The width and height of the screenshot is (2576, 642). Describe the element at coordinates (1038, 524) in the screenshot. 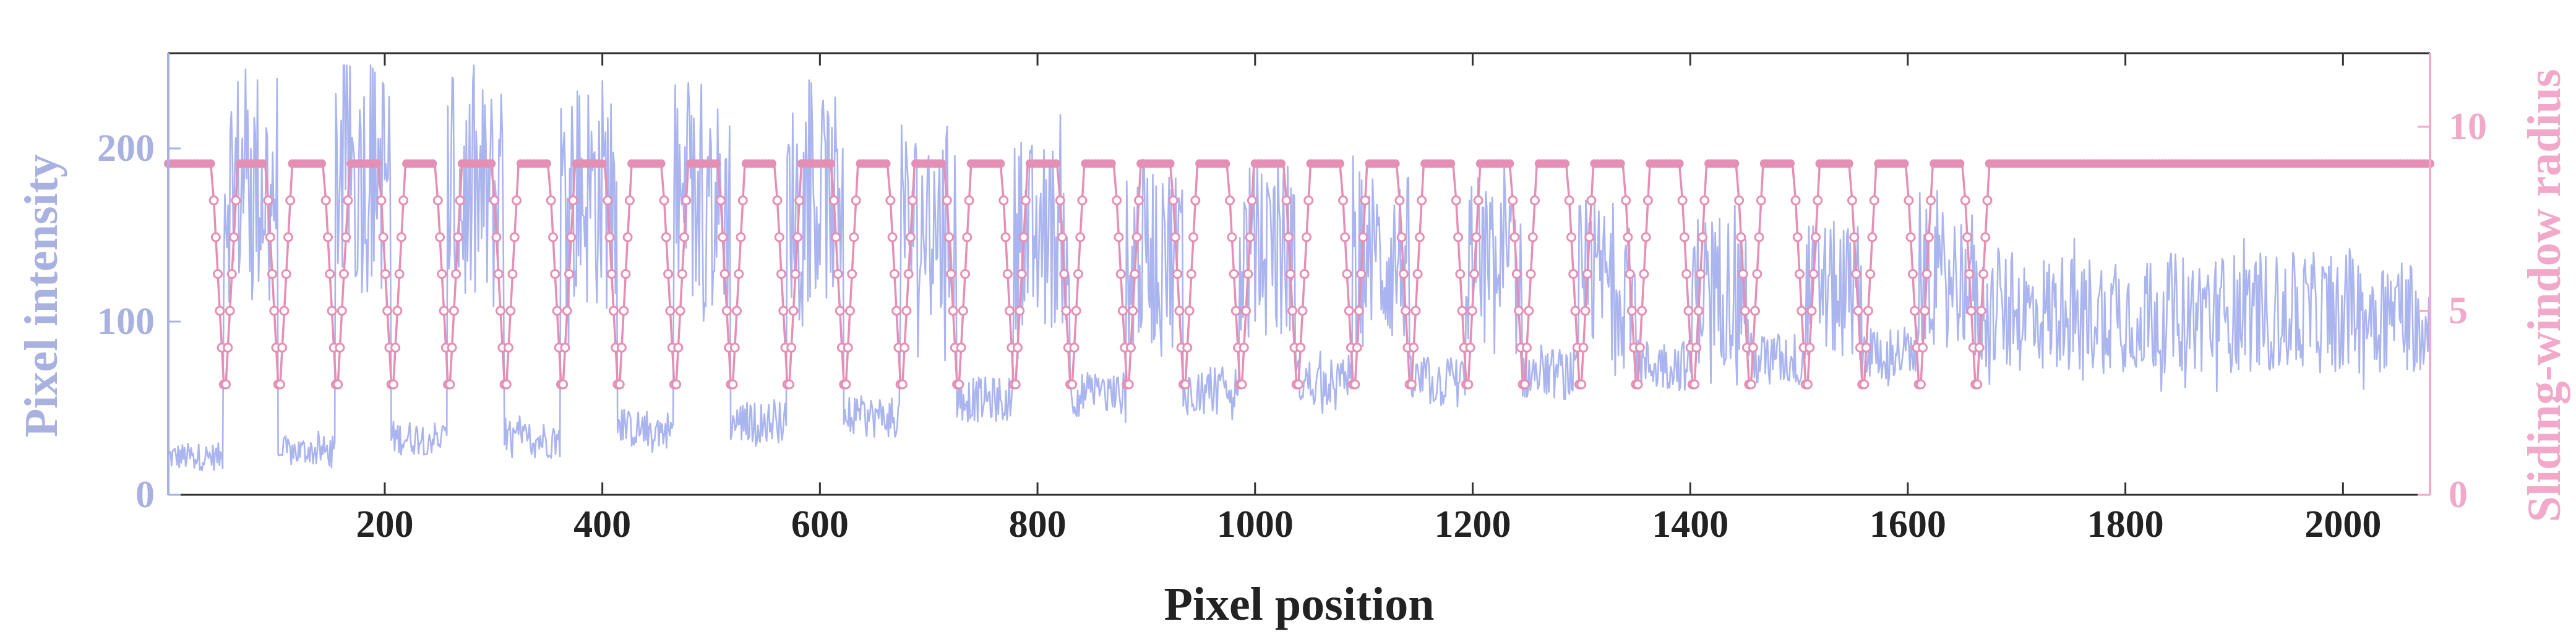

I see `x-tick-label: 800` at that location.